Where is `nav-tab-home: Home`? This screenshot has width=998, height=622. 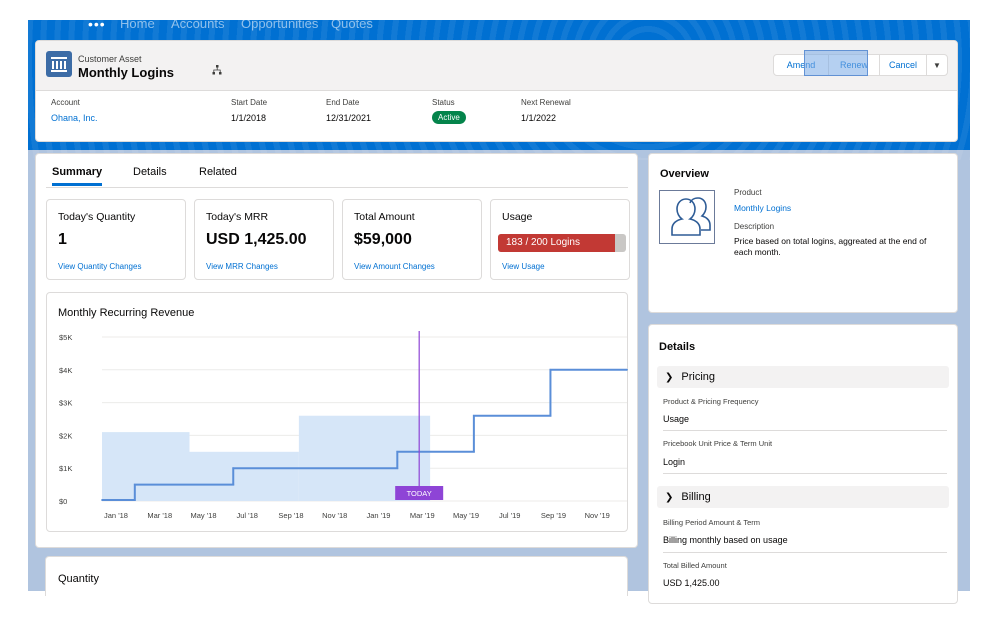
nav-tab-home: Home is located at coordinates (137, 23).